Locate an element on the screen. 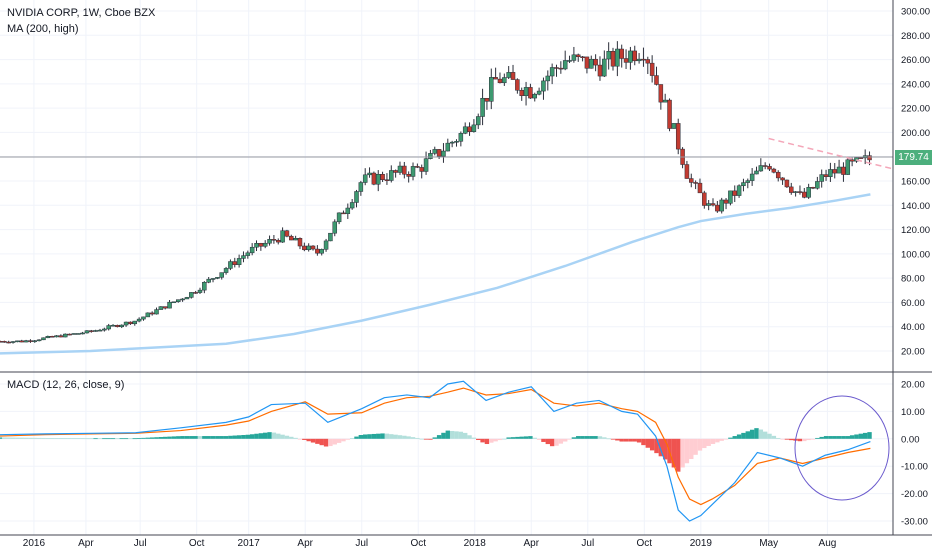 The height and width of the screenshot is (550, 932). macd-tick-label: -20.00 is located at coordinates (914, 494).